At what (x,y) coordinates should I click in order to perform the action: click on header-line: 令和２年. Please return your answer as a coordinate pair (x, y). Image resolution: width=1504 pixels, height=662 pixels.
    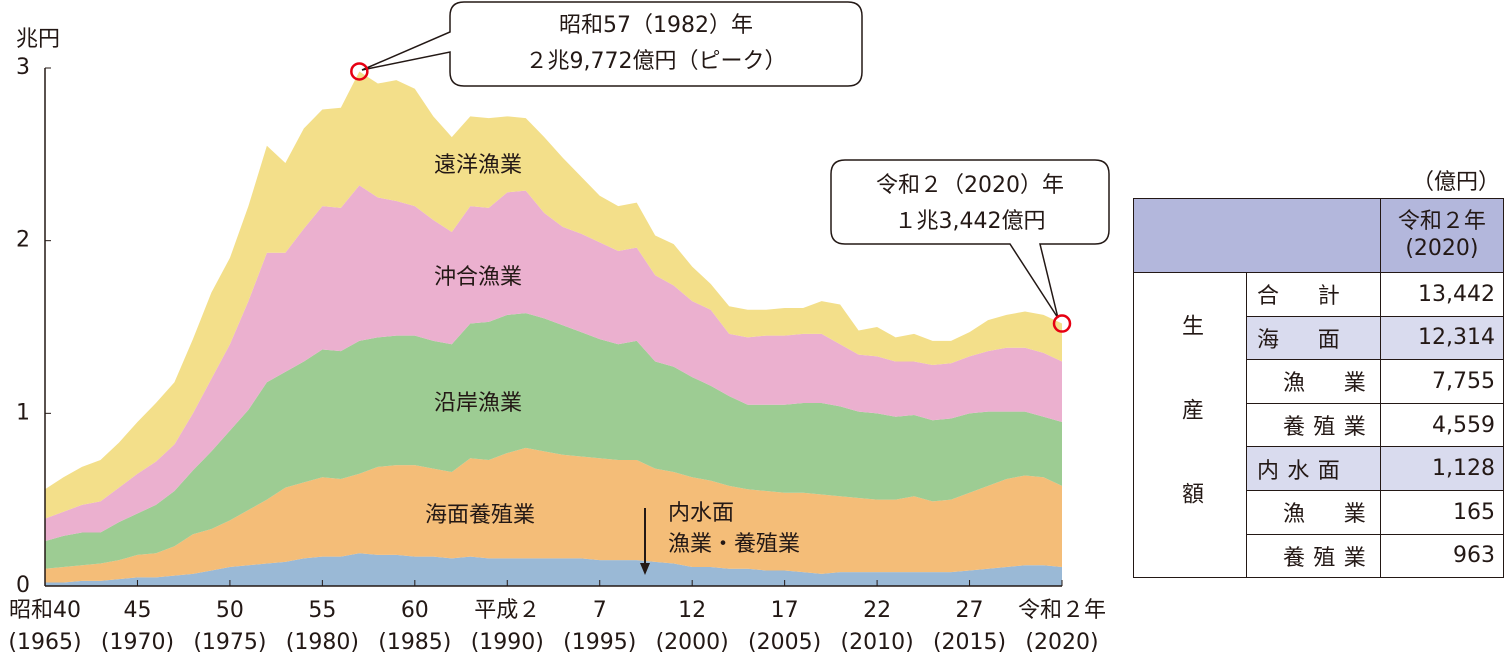
    Looking at the image, I should click on (1441, 222).